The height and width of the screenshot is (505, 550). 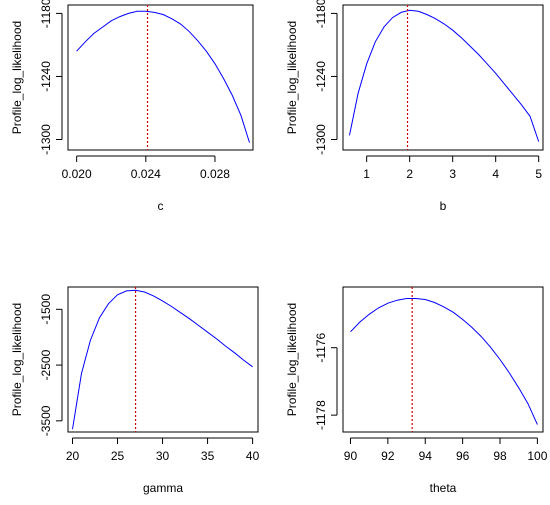 I want to click on plot-c-curve, so click(x=163, y=76).